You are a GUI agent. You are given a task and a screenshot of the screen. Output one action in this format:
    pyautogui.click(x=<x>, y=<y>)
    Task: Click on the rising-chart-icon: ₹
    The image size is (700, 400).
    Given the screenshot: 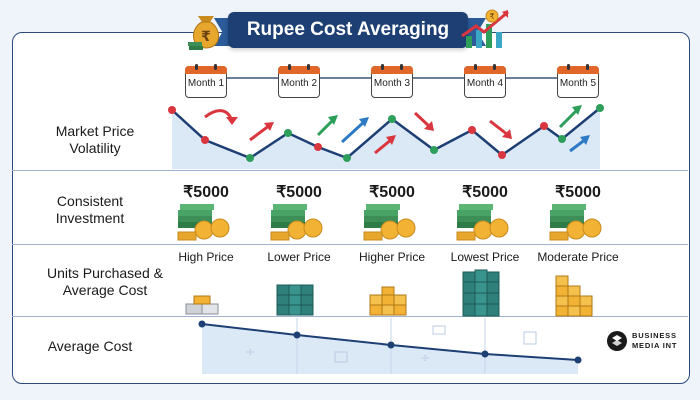 What is the action you would take?
    pyautogui.click(x=485, y=28)
    